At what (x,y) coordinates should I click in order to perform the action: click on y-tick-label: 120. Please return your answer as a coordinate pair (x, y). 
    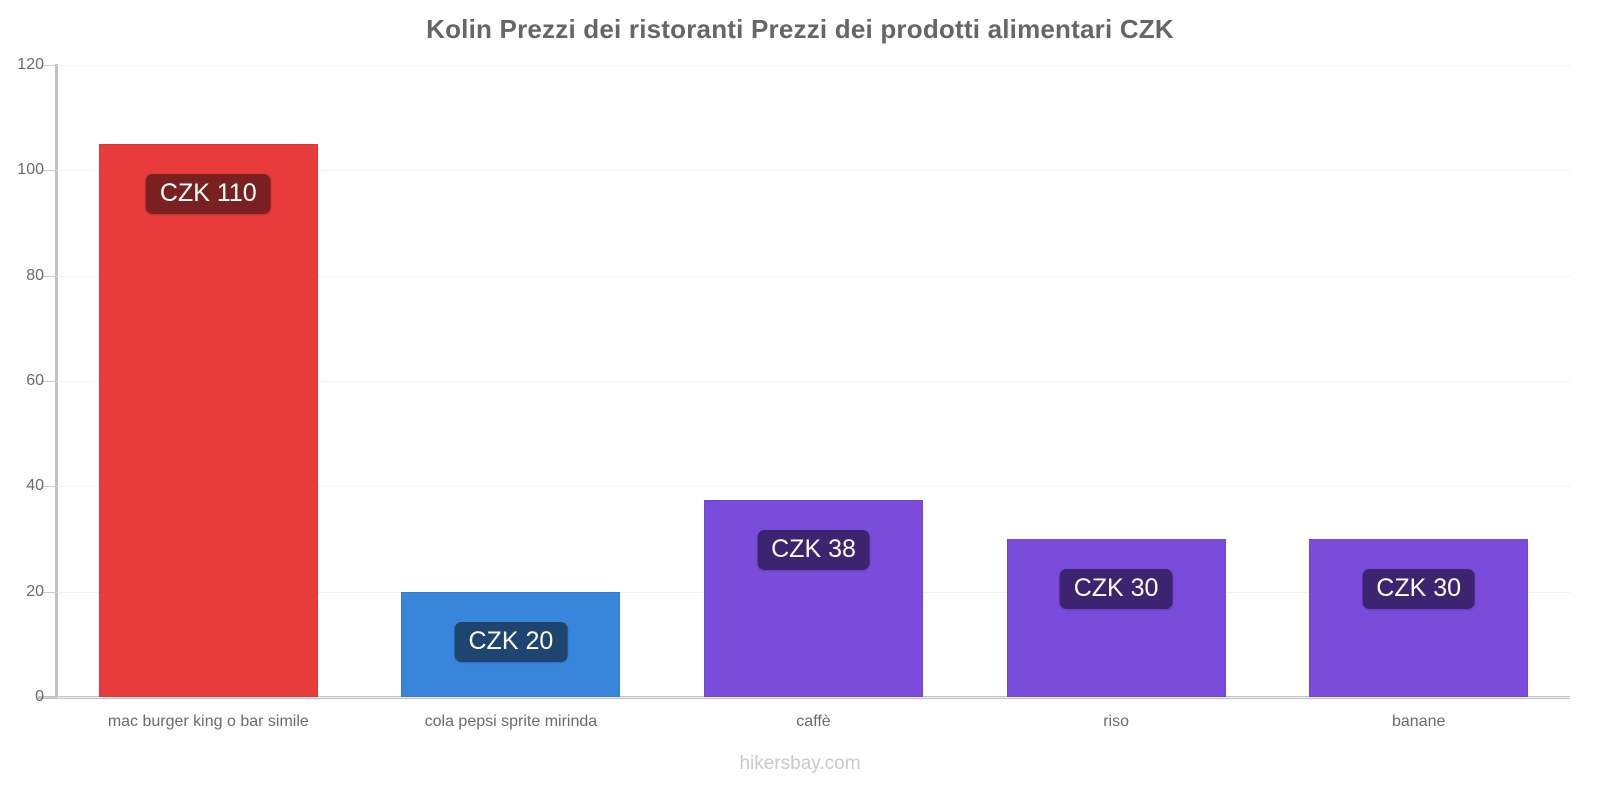
    Looking at the image, I should click on (30, 64).